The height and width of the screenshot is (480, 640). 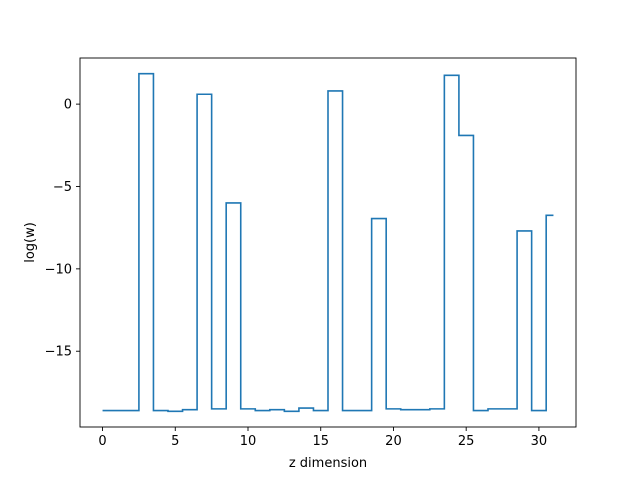 What do you see at coordinates (58, 352) in the screenshot?
I see `y-tick-label: −15` at bounding box center [58, 352].